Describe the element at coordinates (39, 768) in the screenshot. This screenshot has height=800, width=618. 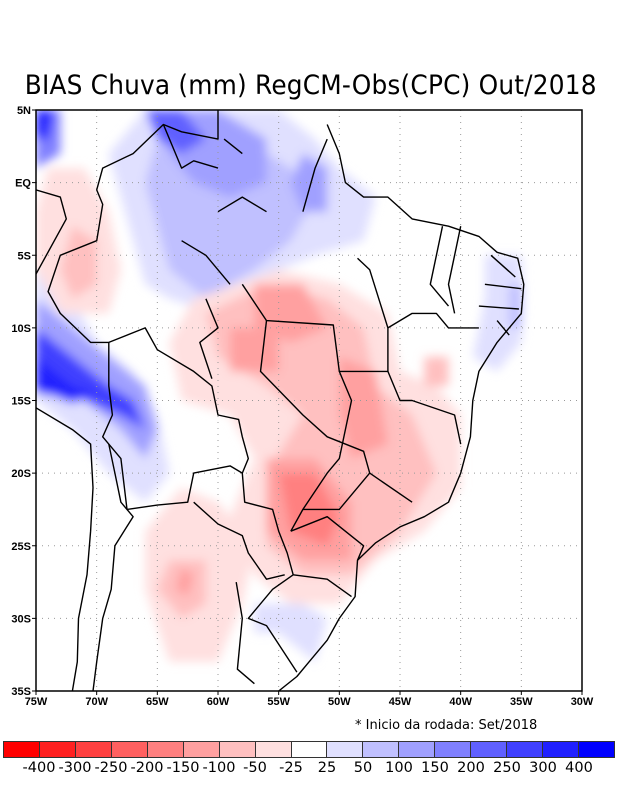
I see `colorbar-label: -400` at that location.